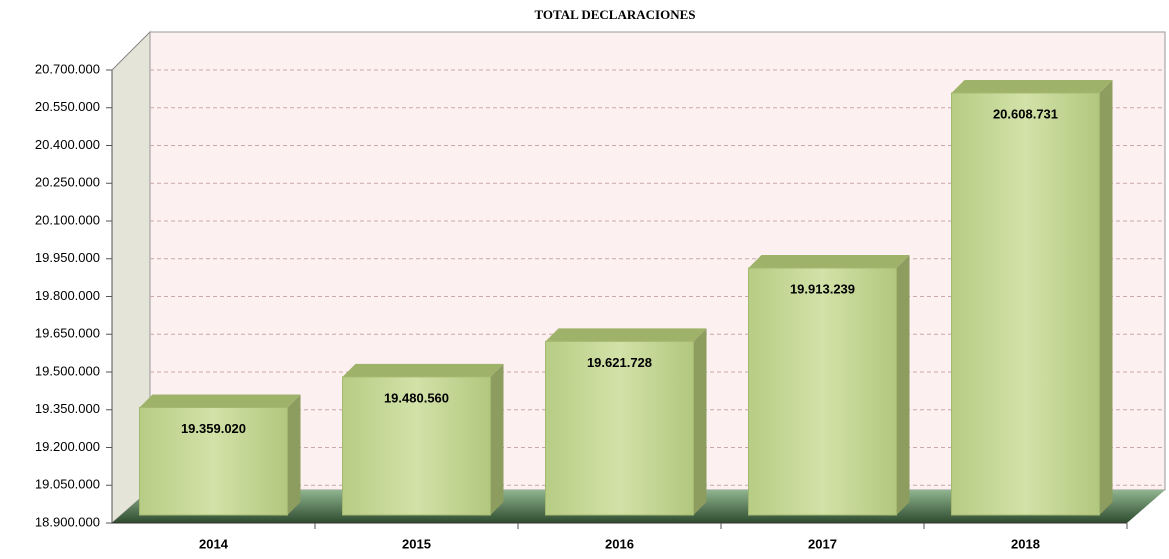 The width and height of the screenshot is (1169, 559). What do you see at coordinates (67, 68) in the screenshot?
I see `y-tick-label: 20.700.000` at bounding box center [67, 68].